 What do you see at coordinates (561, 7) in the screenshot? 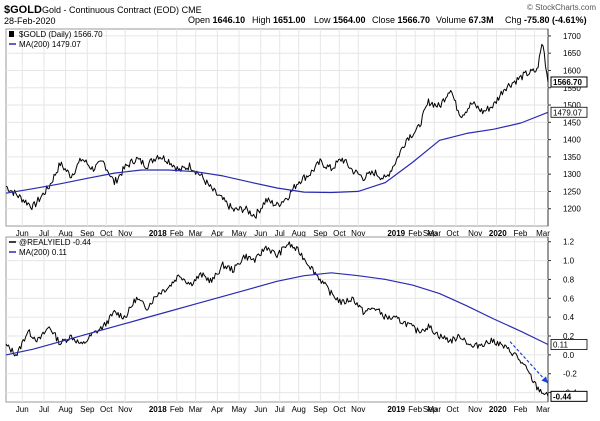
I see `watermark: © StockCharts.com` at bounding box center [561, 7].